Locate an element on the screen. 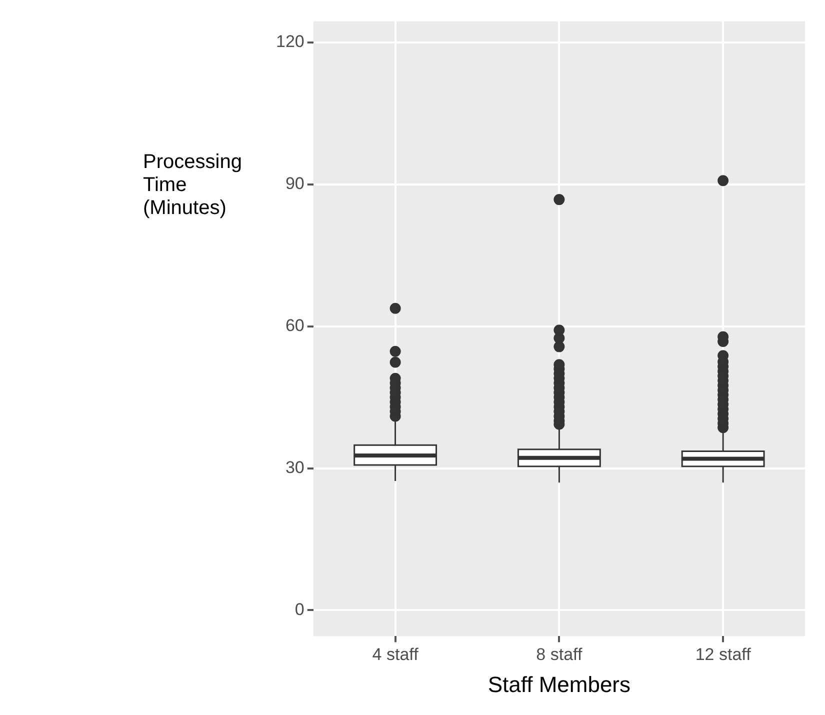 The image size is (825, 715). y-tick-label: 90 is located at coordinates (294, 184).